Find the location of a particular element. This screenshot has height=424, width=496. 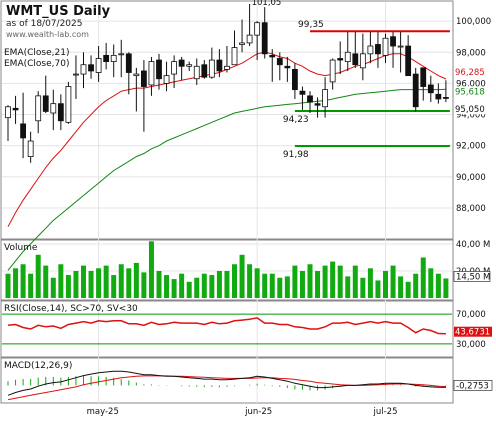

legend-ema21: EMA(Close,21) is located at coordinates (36, 53).